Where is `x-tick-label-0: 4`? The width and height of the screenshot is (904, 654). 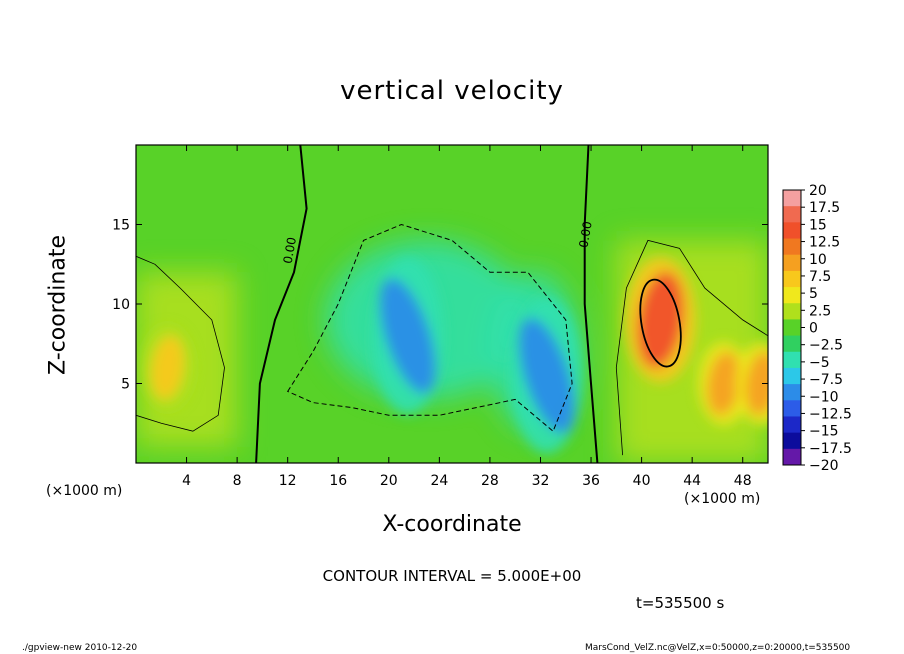 x-tick-label-0: 4 is located at coordinates (186, 481).